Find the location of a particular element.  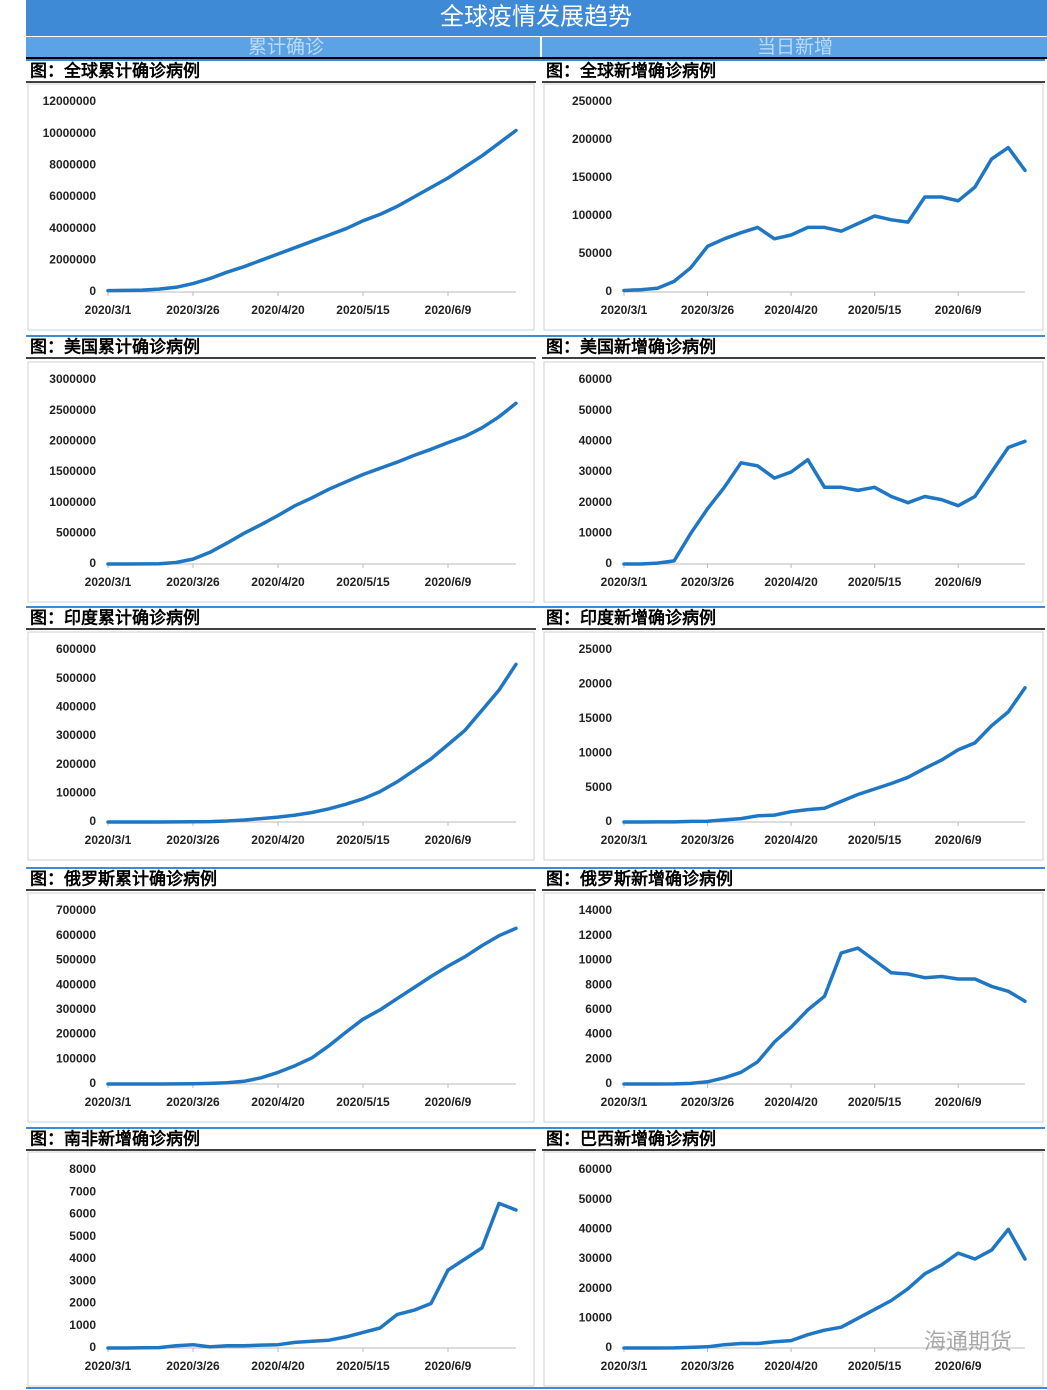

y-tick-label: 5000 is located at coordinates (598, 787).